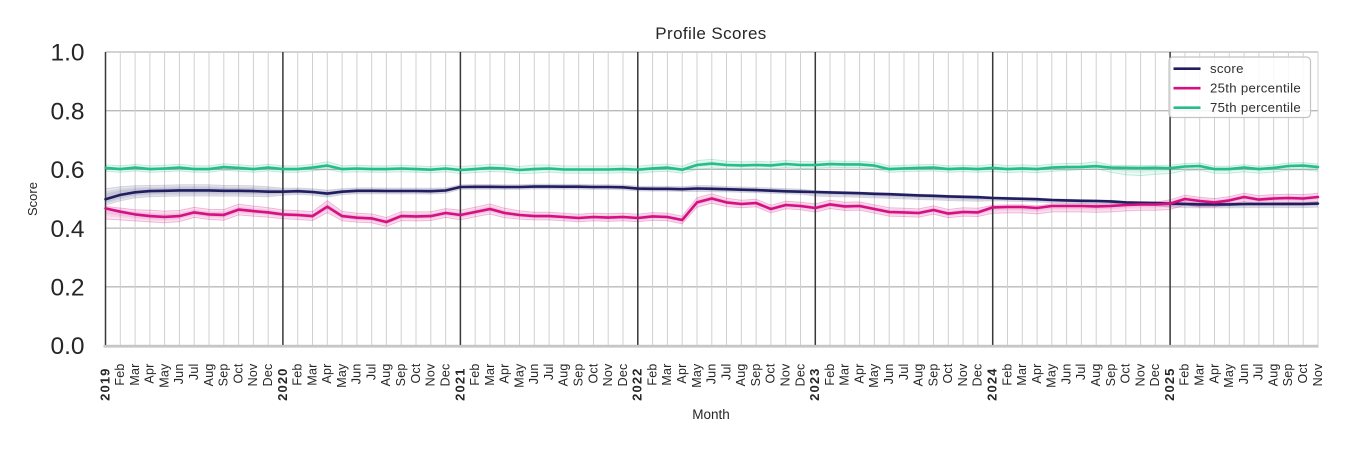  Describe the element at coordinates (1255, 87) in the screenshot. I see `svg-text: 25th percentile` at that location.